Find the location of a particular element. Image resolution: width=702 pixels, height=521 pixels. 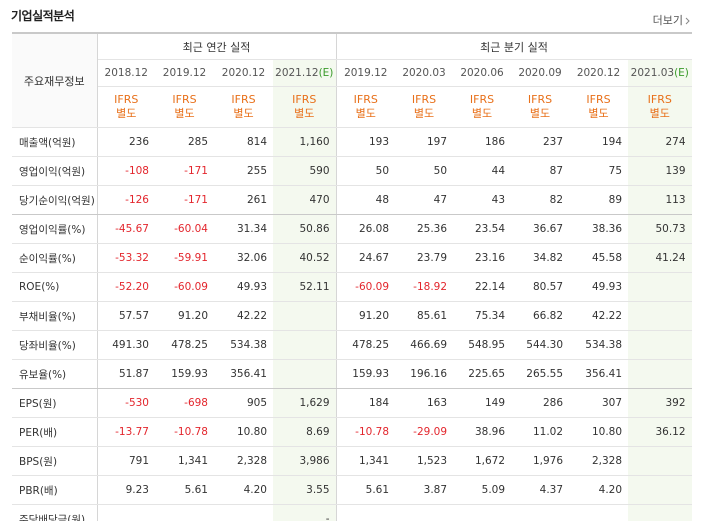

cell: 23.79 is located at coordinates (424, 258).